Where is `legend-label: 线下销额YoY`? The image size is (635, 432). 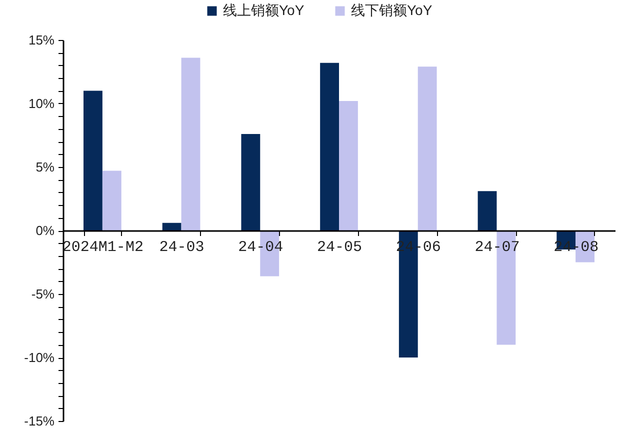 legend-label: 线下销额YoY is located at coordinates (392, 10).